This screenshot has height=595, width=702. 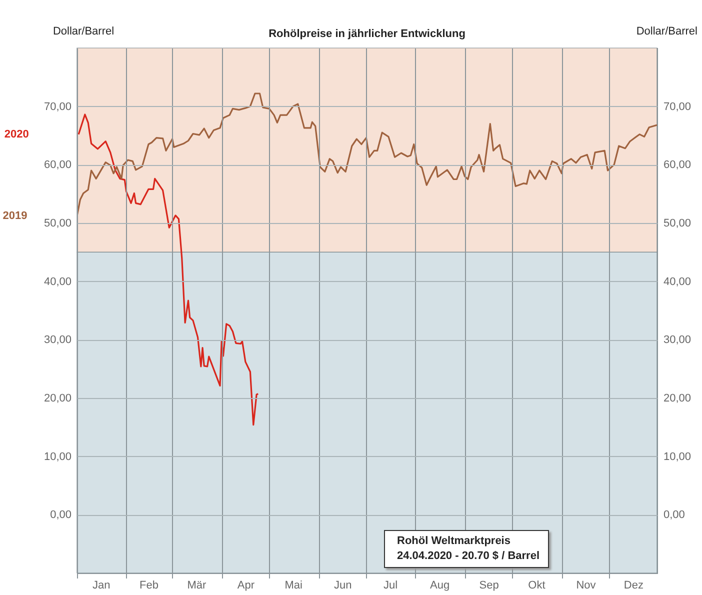 What do you see at coordinates (440, 586) in the screenshot?
I see `x-tick-label: Aug` at bounding box center [440, 586].